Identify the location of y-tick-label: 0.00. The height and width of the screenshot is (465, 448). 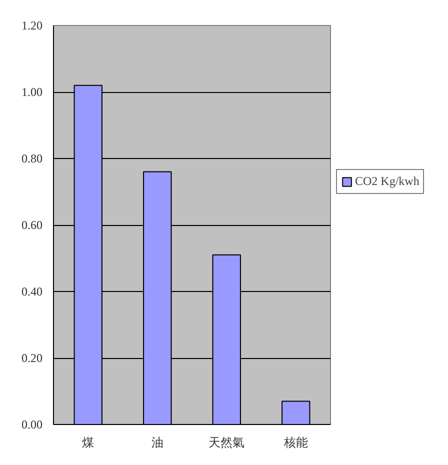
(32, 425).